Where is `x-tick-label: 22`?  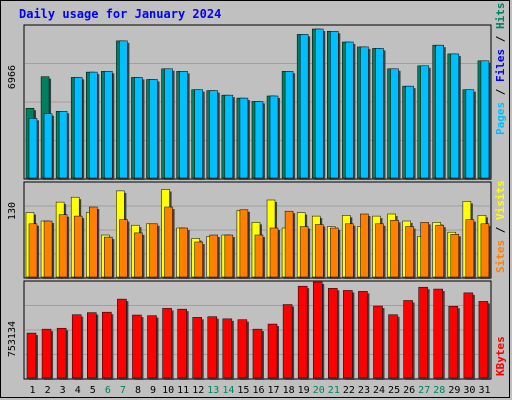
x-tick-label: 22 is located at coordinates (349, 390).